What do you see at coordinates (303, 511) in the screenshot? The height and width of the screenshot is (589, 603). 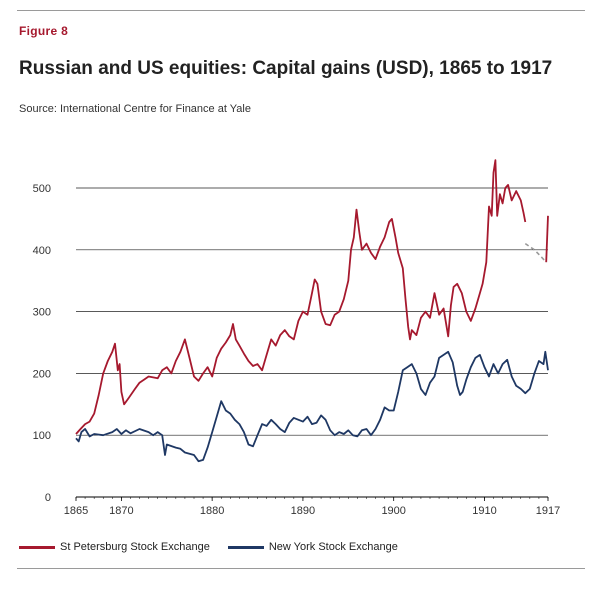 I see `x-tick-label-1890: 1890` at bounding box center [303, 511].